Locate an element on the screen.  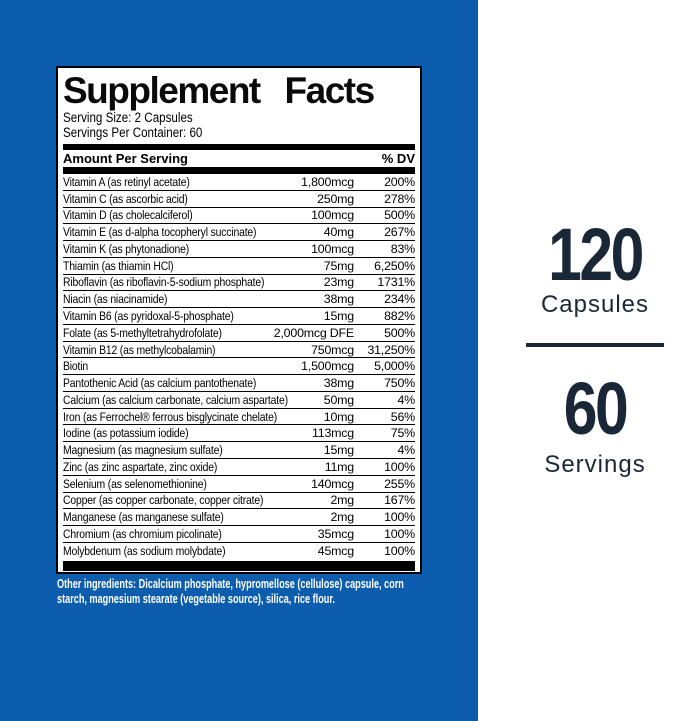
table-row: Niacin (as niacinamide) 38mg 234% is located at coordinates (239, 300).